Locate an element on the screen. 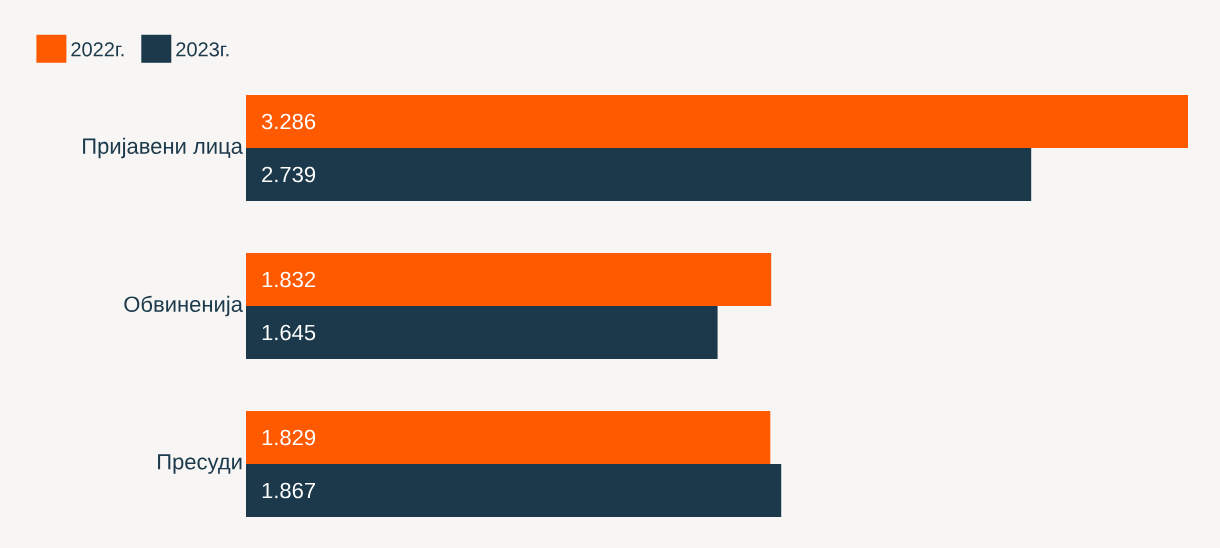 Image resolution: width=1220 pixels, height=548 pixels. data-label: 2.739 is located at coordinates (289, 174).